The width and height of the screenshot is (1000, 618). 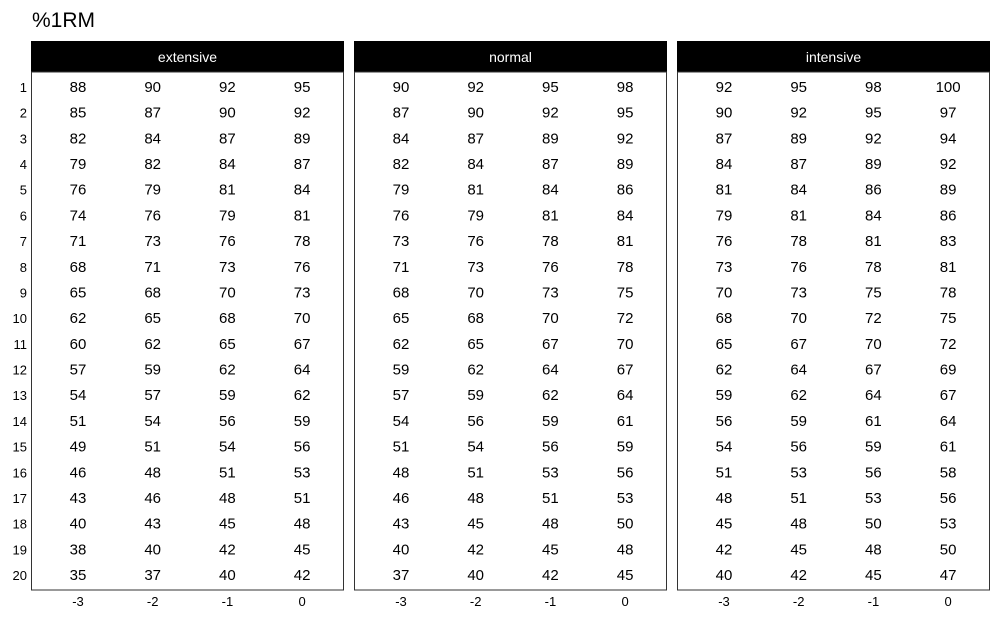 I want to click on strip-label: extensive, so click(x=187, y=57).